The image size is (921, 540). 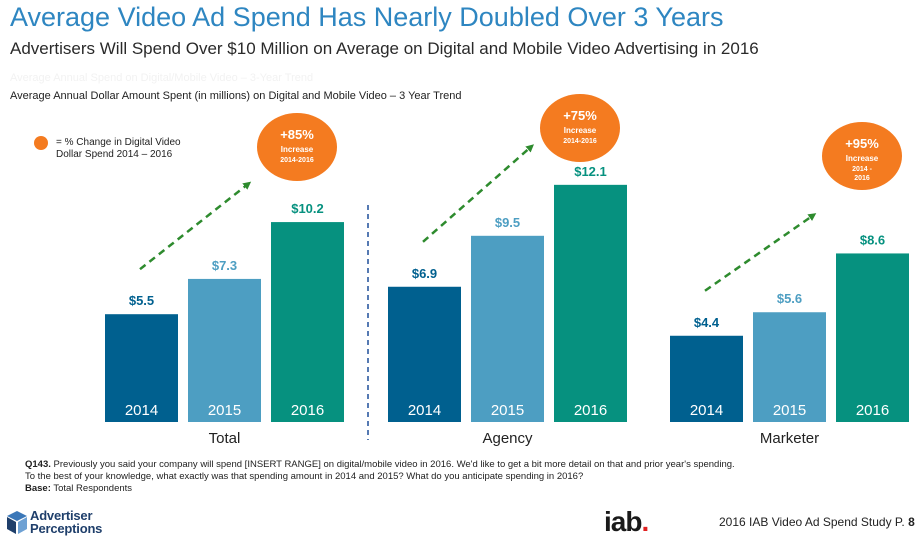 I want to click on question-number: Q143., so click(x=38, y=464).